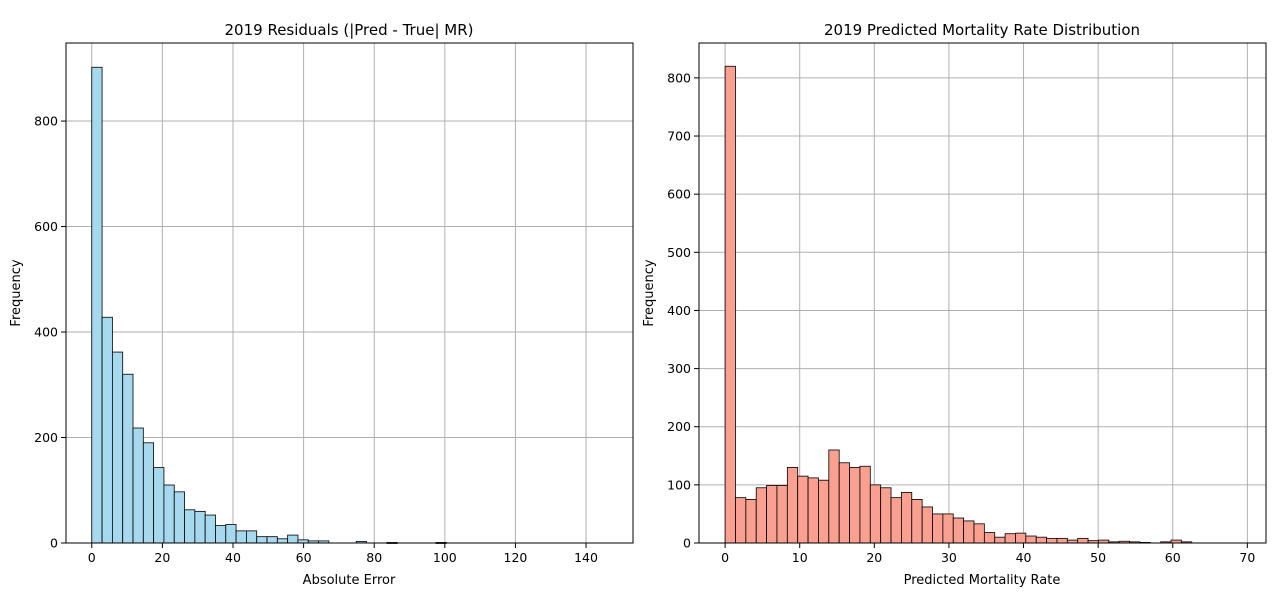 The width and height of the screenshot is (1280, 615). Describe the element at coordinates (949, 557) in the screenshot. I see `x-tick-label: 30` at that location.